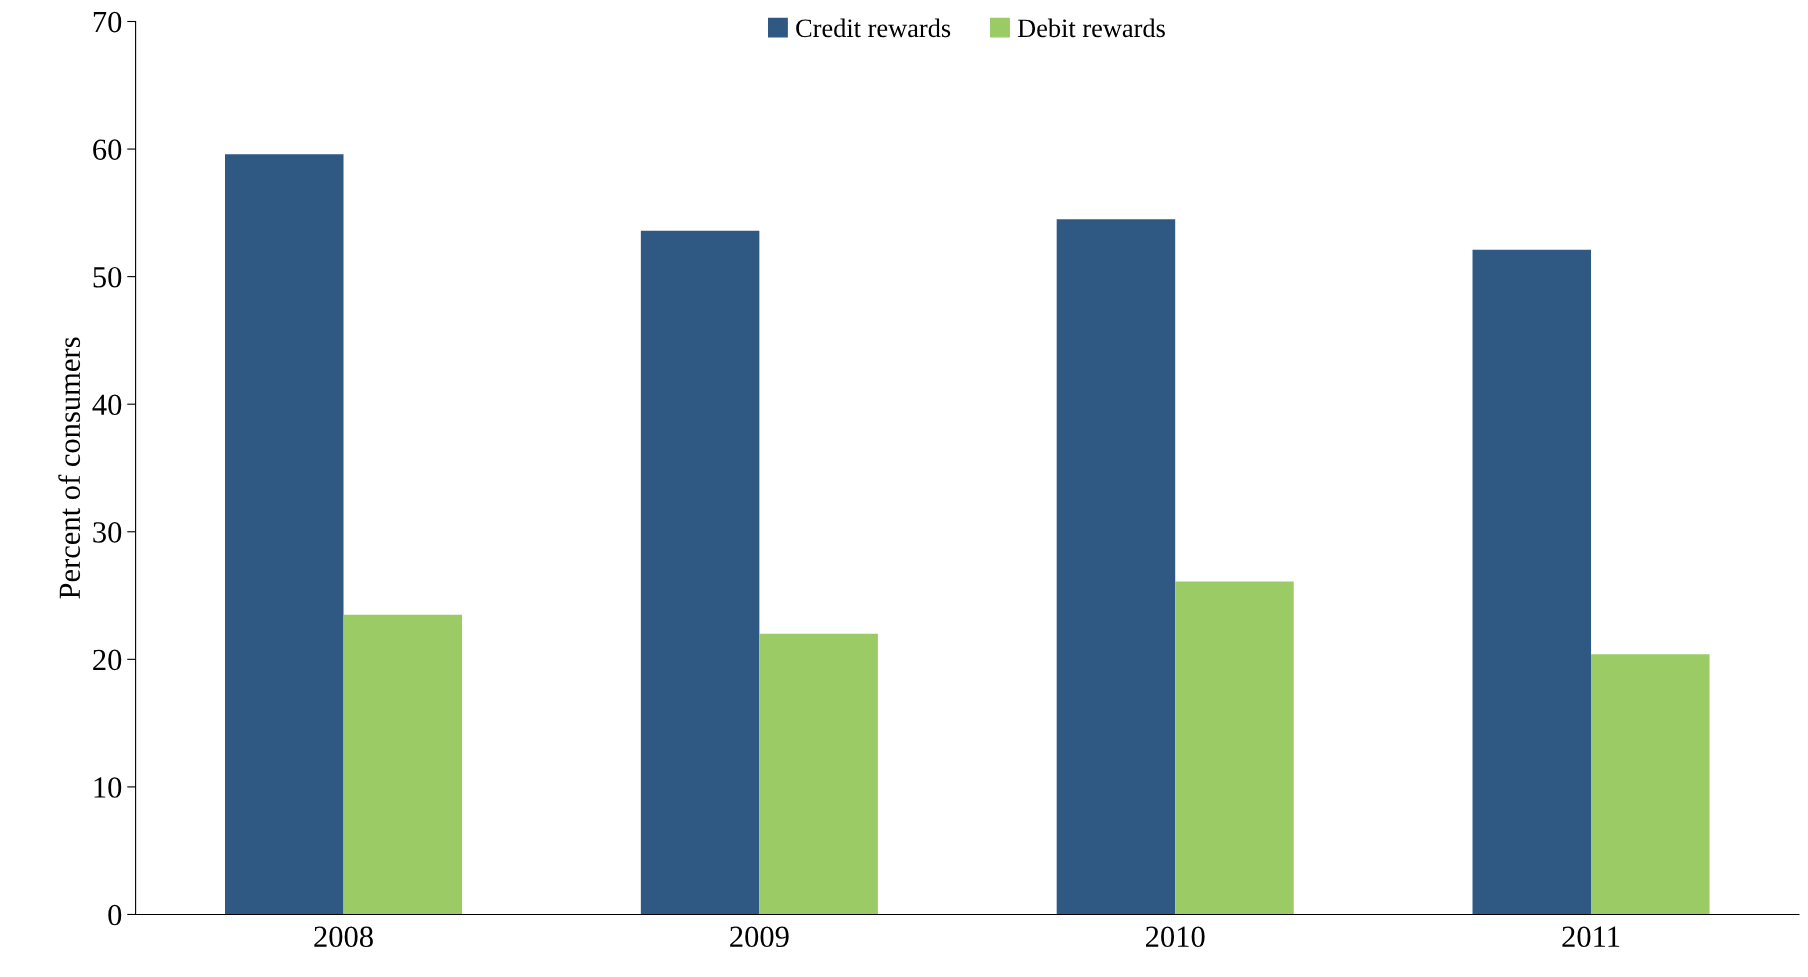  Describe the element at coordinates (343, 937) in the screenshot. I see `x-tick-label: 2008` at that location.